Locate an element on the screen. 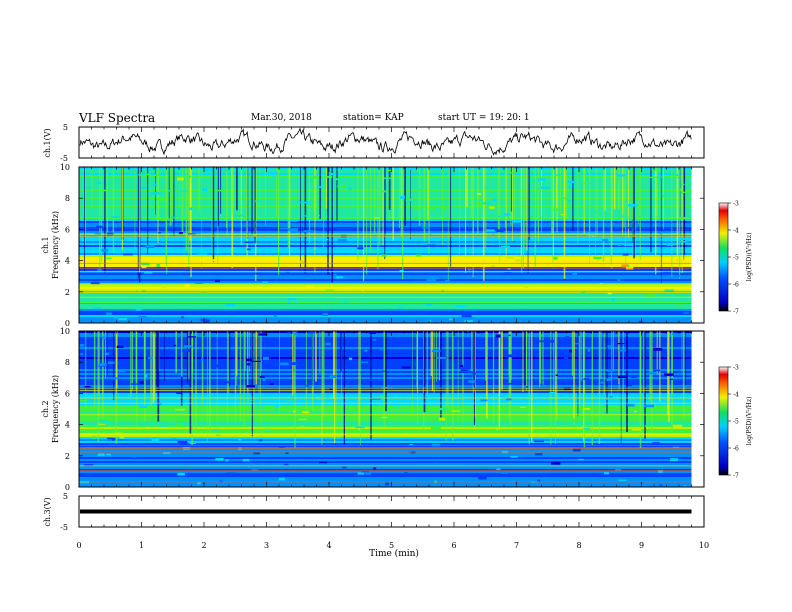  time-tick-label: 3 is located at coordinates (266, 545).